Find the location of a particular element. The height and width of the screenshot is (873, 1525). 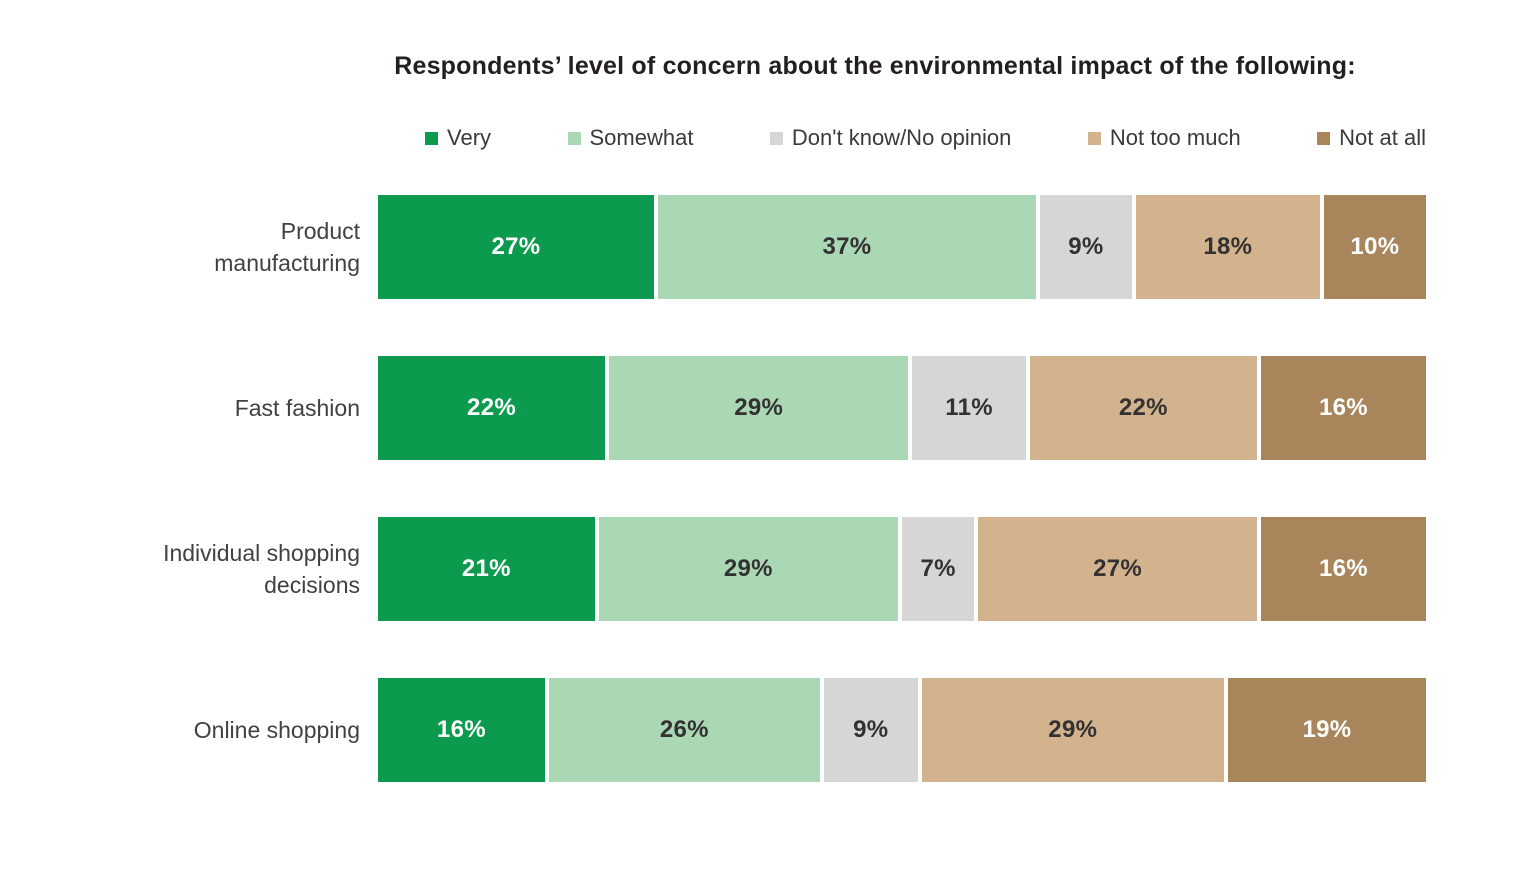

legend-item: Not at all is located at coordinates (1371, 138).